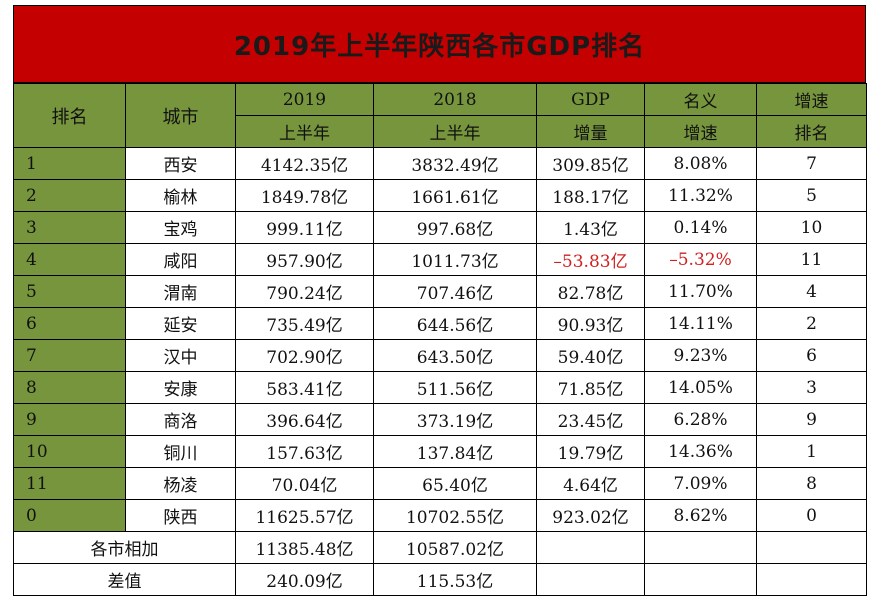  I want to click on row-2019-value: 702.90亿, so click(304, 355).